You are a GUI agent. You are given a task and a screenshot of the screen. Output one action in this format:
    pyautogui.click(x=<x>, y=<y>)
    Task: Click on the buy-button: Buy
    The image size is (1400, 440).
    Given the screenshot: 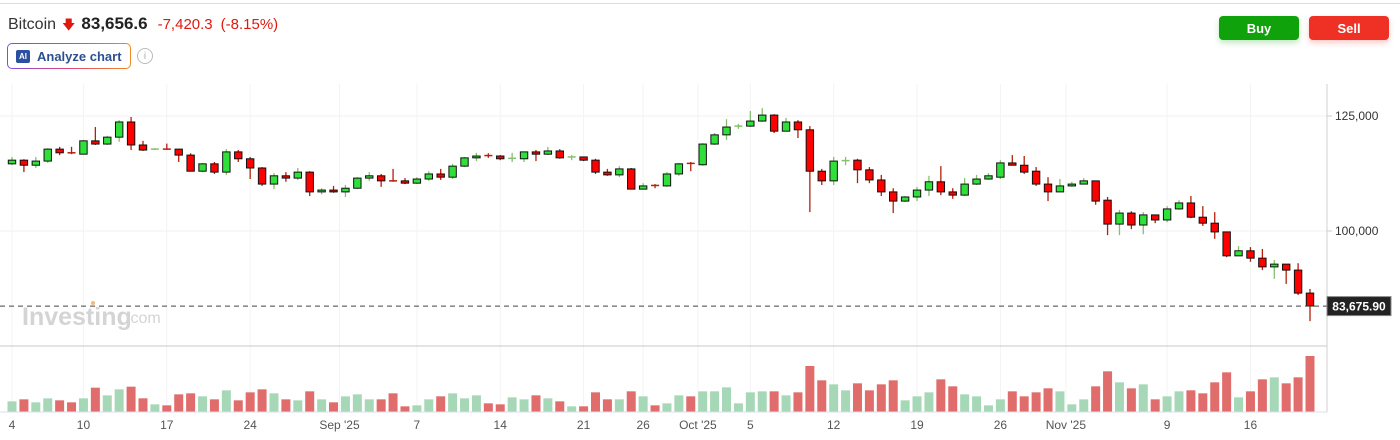 What is the action you would take?
    pyautogui.click(x=1259, y=28)
    